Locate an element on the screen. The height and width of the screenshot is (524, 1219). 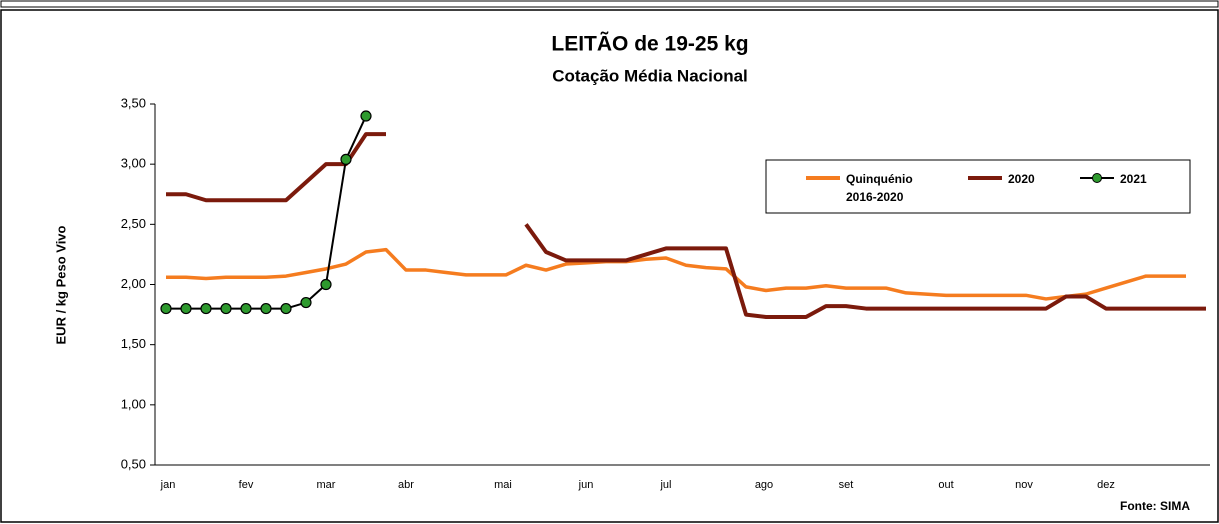
y-tick-label: 3,00 is located at coordinates (133, 163).